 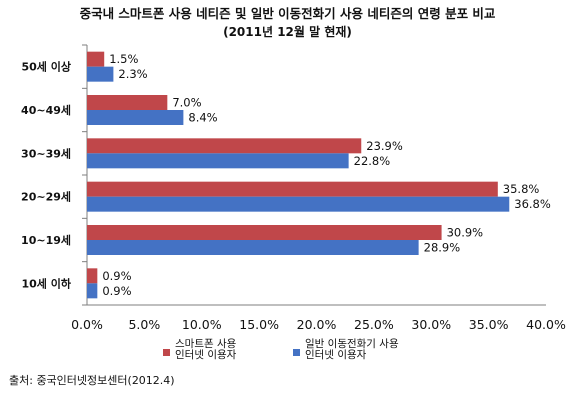 What do you see at coordinates (46, 197) in the screenshot?
I see `category-label: 20~29세` at bounding box center [46, 197].